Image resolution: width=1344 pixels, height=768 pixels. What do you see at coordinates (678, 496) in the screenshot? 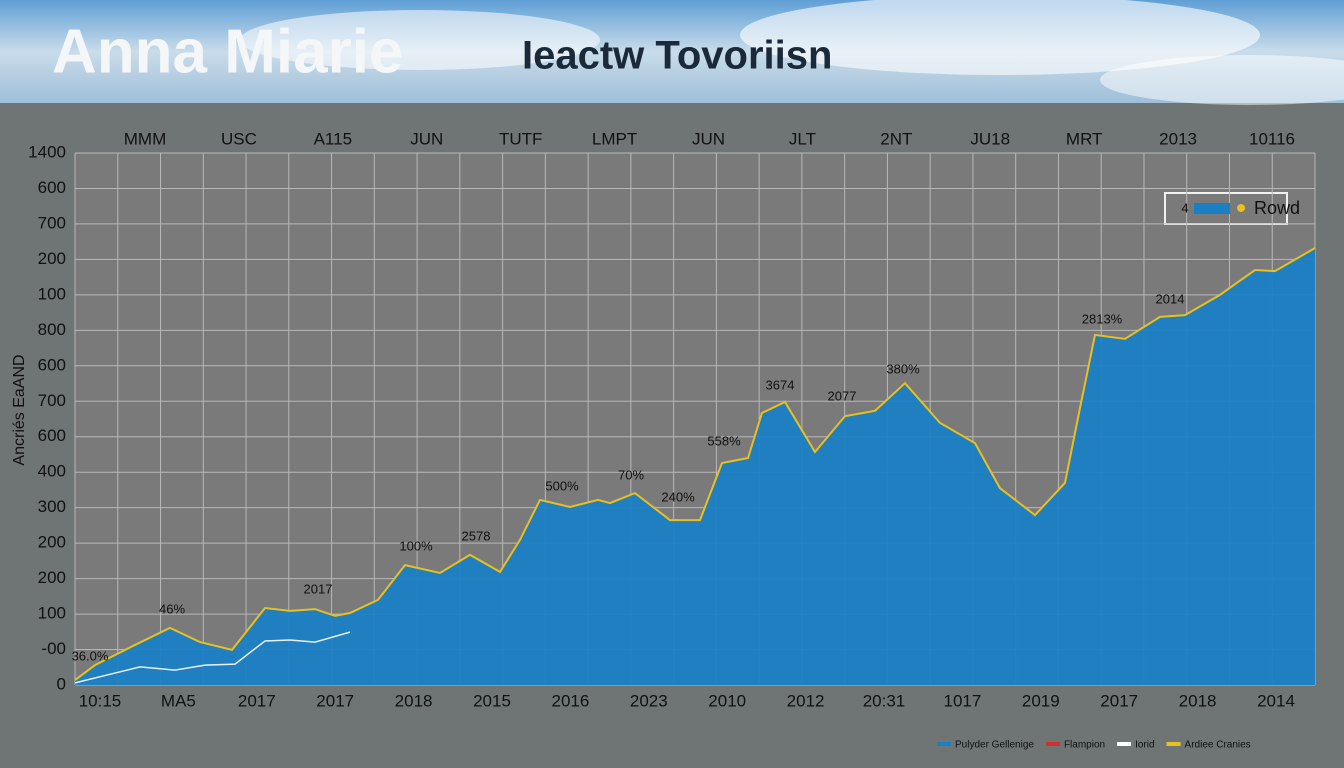
I see `annotation: 240%` at bounding box center [678, 496].